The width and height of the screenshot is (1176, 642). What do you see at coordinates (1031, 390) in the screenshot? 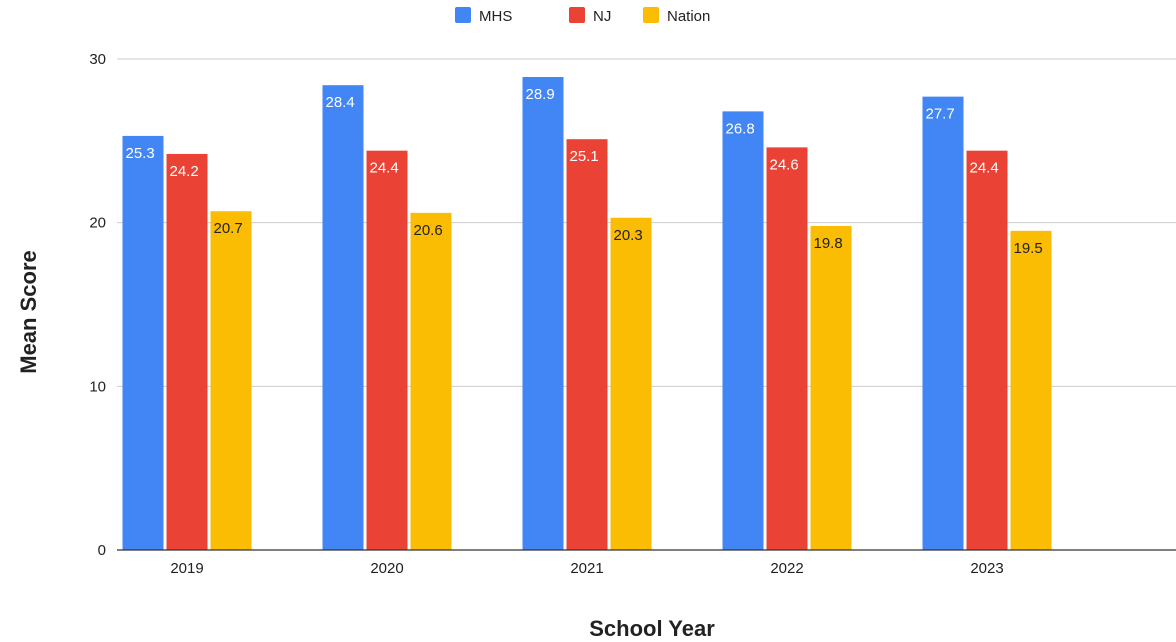
I see `bar-nation-2023` at bounding box center [1031, 390].